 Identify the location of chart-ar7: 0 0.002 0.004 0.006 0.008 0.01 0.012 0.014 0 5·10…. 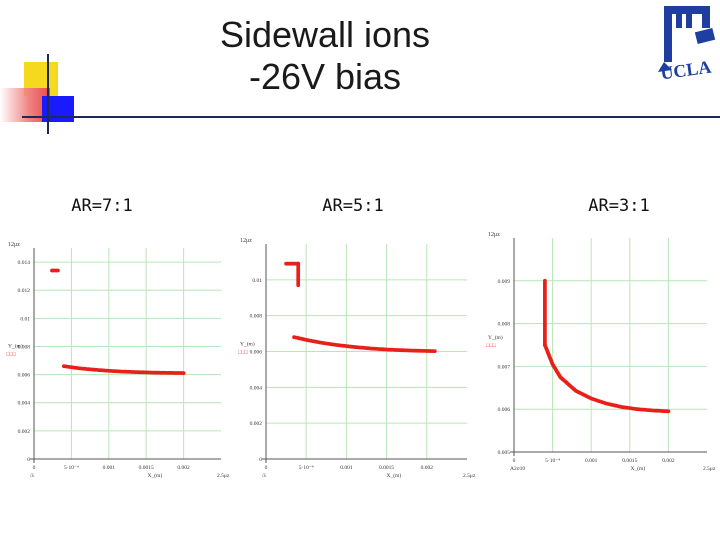
(118, 360).